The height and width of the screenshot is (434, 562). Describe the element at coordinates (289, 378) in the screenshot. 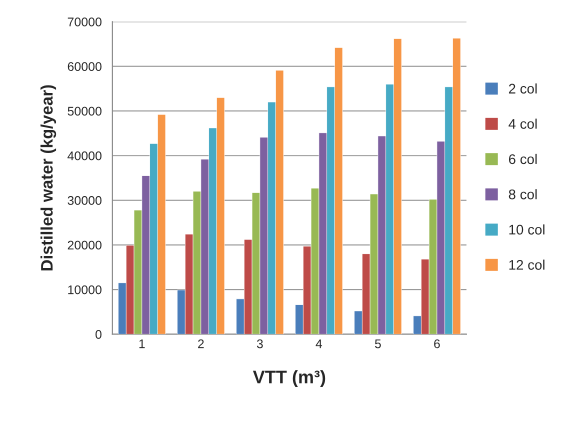

I see `x-axis-title: VTT (m³)` at that location.